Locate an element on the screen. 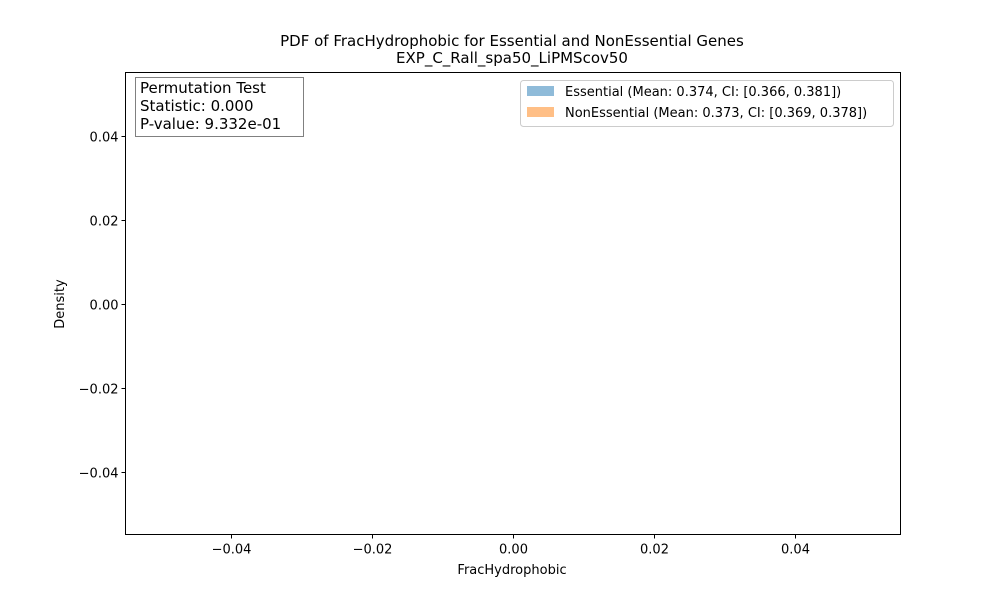 The image size is (1000, 600). x-tick-label: 0.04 is located at coordinates (795, 550).